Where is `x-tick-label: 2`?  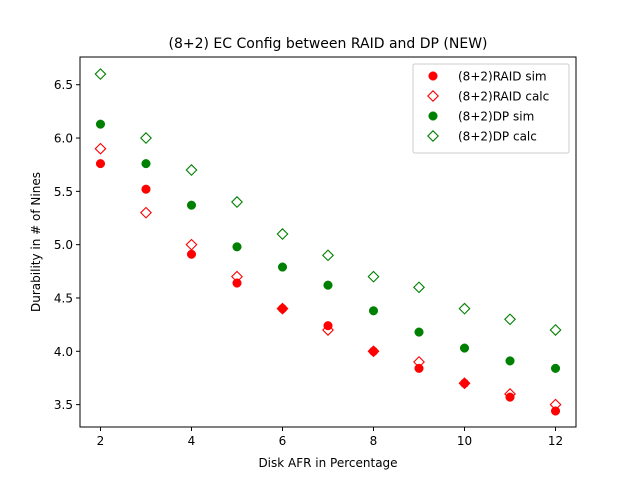 x-tick-label: 2 is located at coordinates (101, 441).